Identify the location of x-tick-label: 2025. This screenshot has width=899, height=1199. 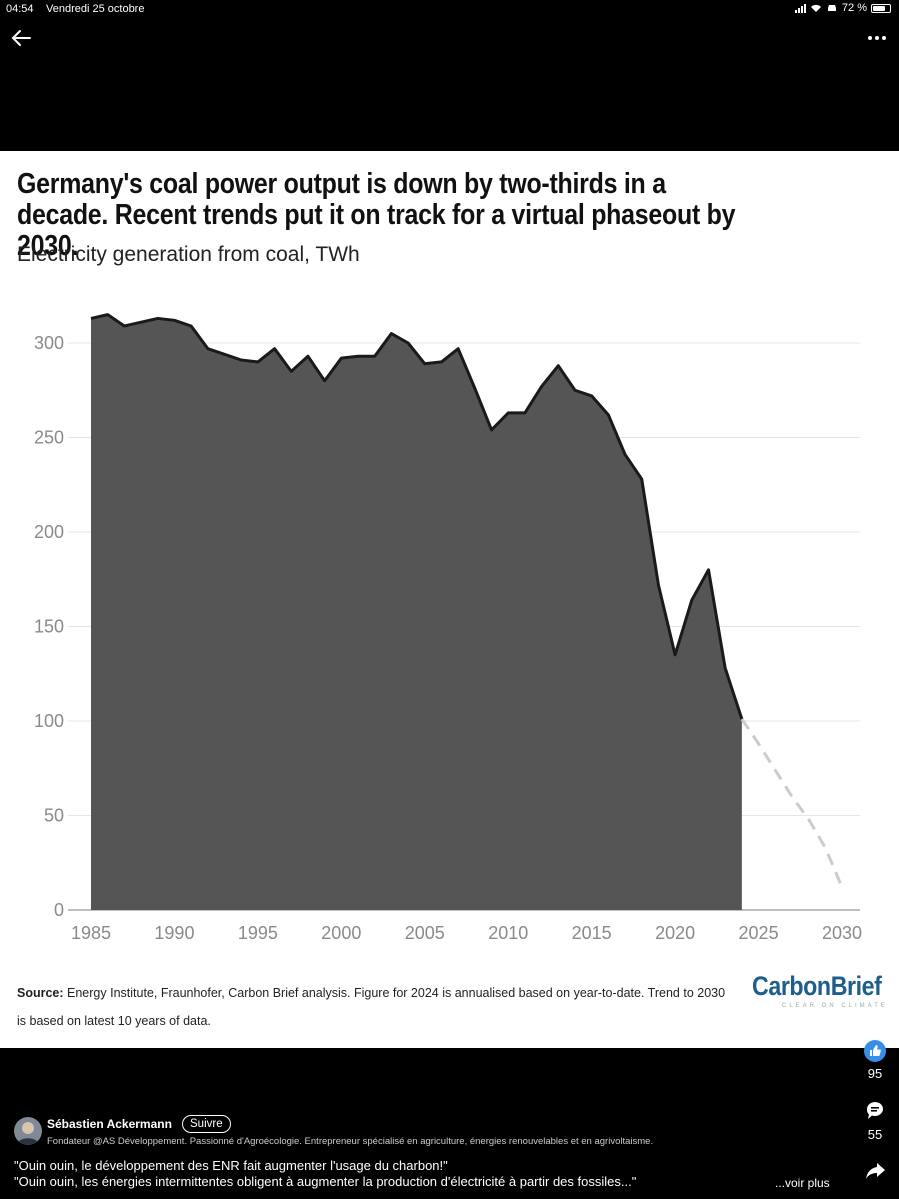
(759, 933).